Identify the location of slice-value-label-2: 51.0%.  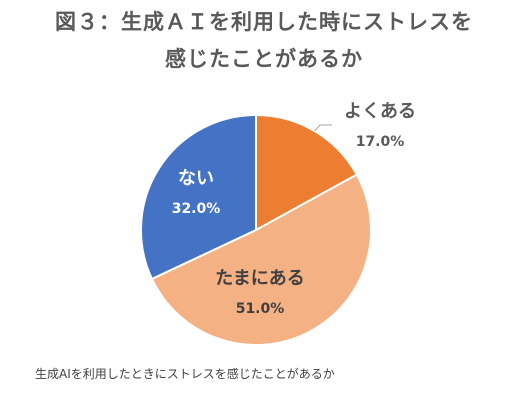
(260, 309).